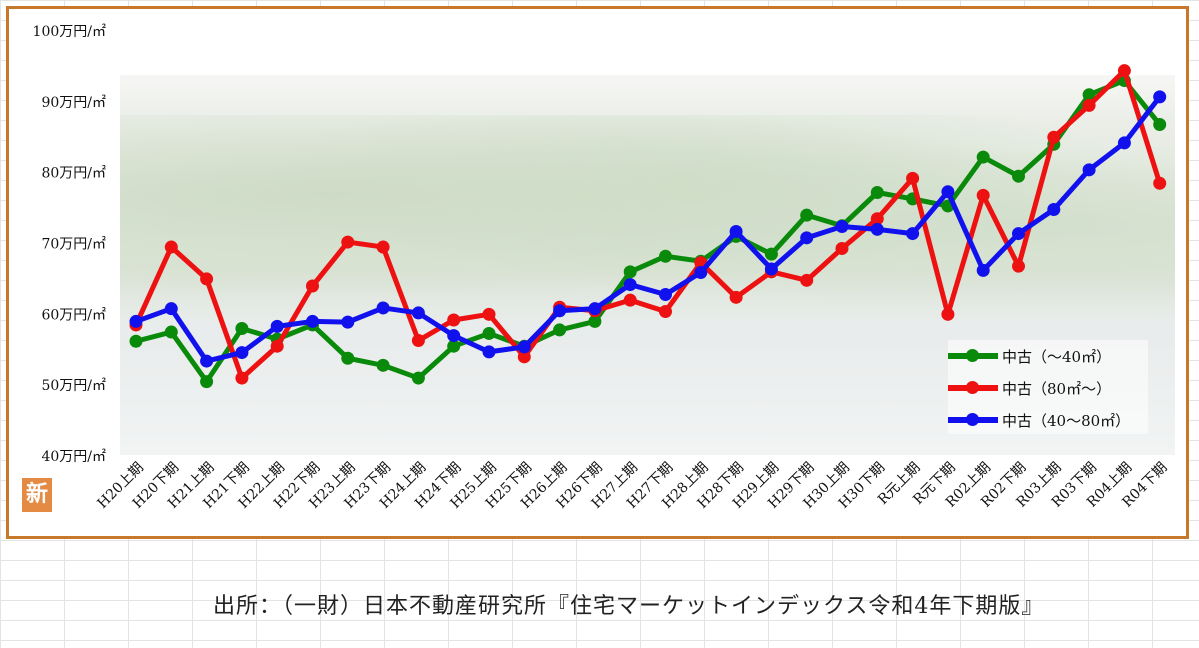 This screenshot has height=648, width=1199. I want to click on legend-item-large: 中古（80㎡～）, so click(1029, 388).